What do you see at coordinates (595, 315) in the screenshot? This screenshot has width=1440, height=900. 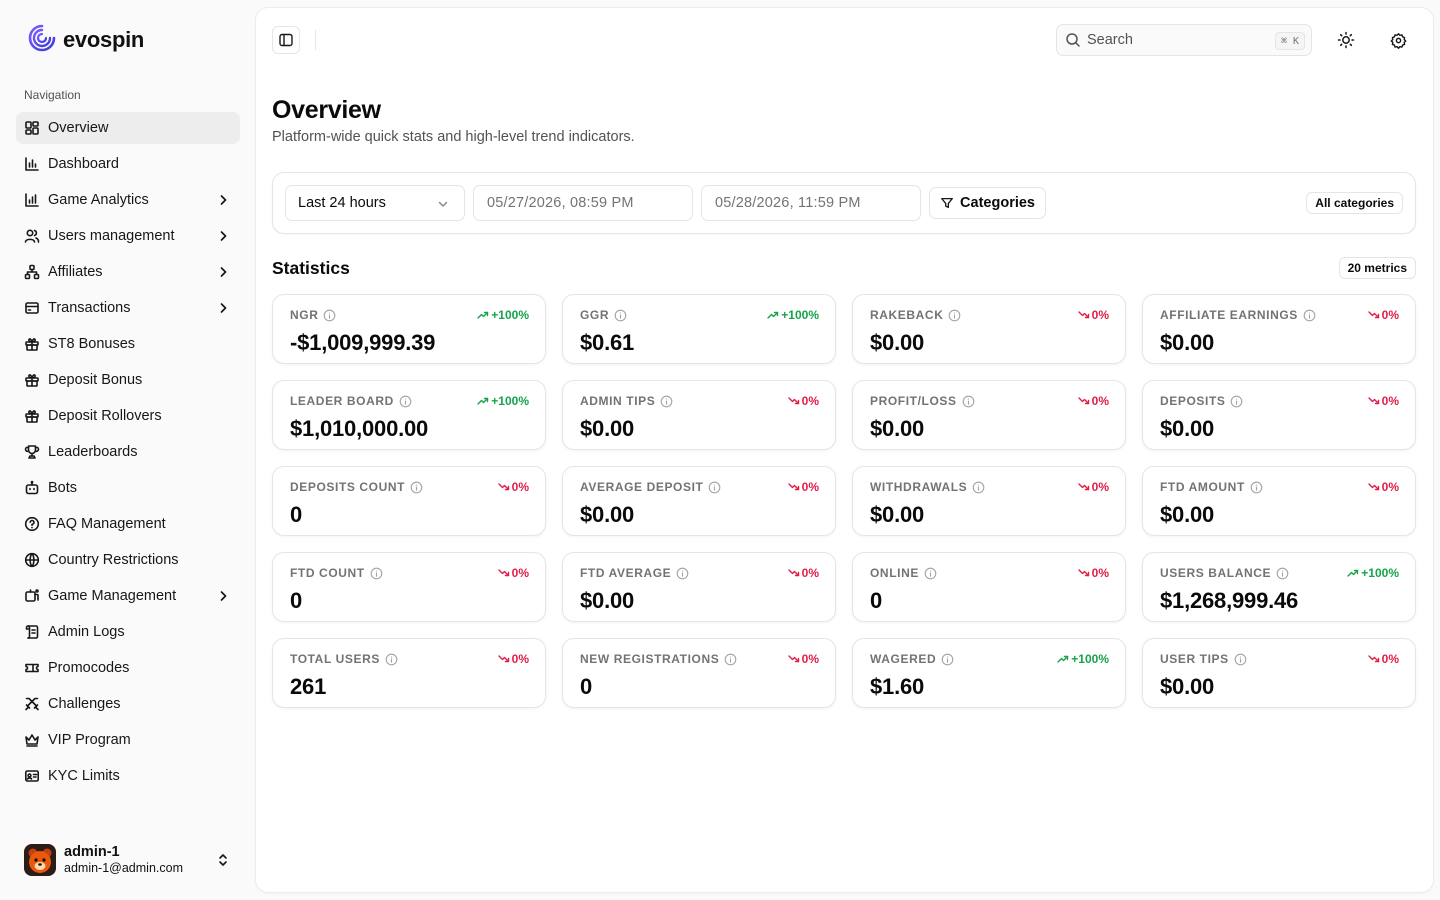 I see `metric-label: GGR` at bounding box center [595, 315].